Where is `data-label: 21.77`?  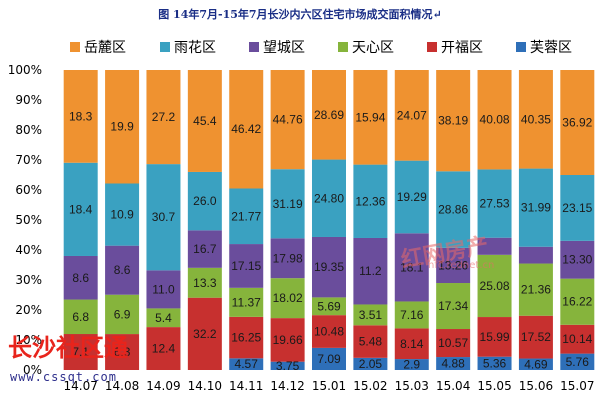
data-label: 21.77 is located at coordinates (246, 216).